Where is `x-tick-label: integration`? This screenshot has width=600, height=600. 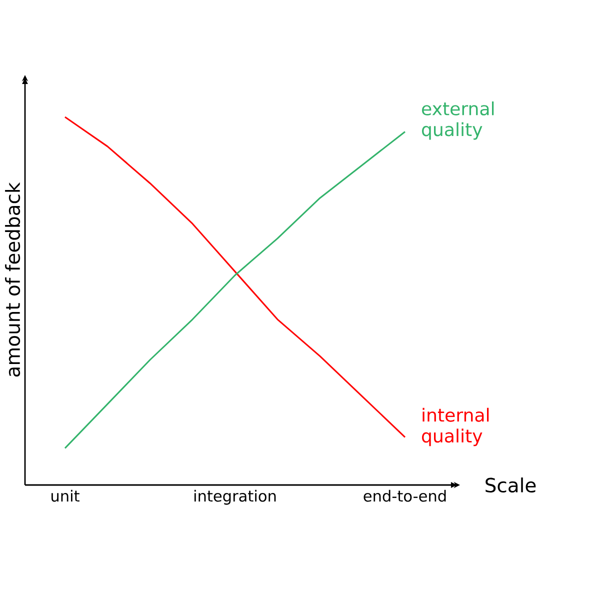
x-tick-label: integration is located at coordinates (235, 497).